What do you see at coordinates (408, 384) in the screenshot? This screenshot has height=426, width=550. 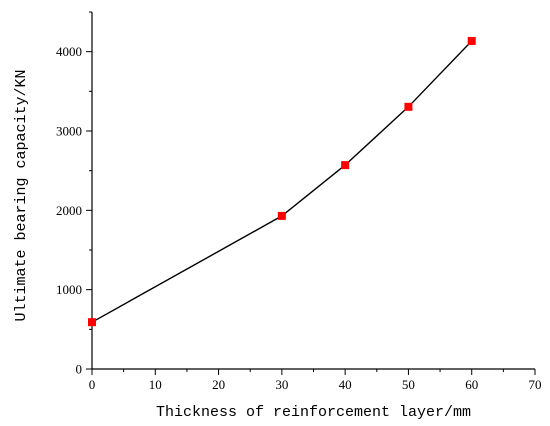 I see `x-tick-label: 50` at bounding box center [408, 384].